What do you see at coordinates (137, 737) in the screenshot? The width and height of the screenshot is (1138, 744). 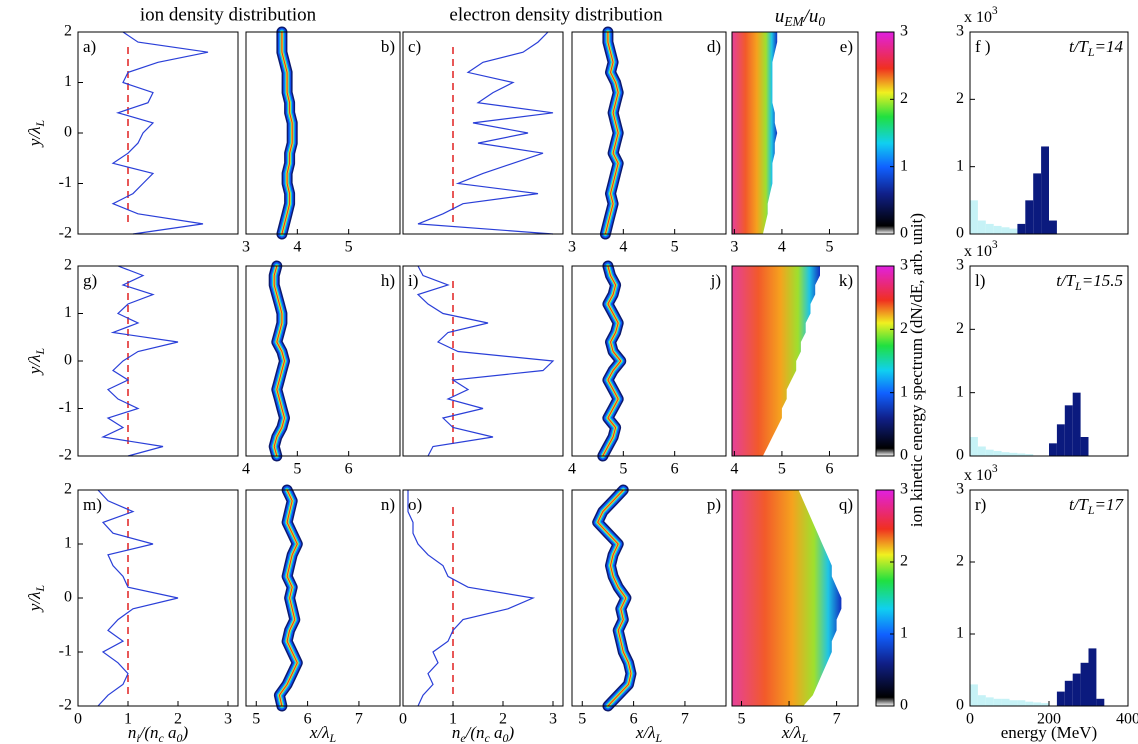 I see `text-segment: i` at bounding box center [137, 737].